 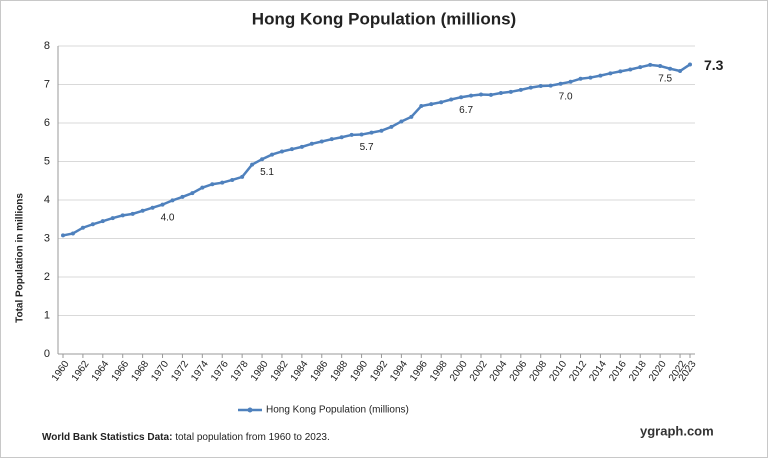 What do you see at coordinates (466, 110) in the screenshot?
I see `annotation: 6.7` at bounding box center [466, 110].